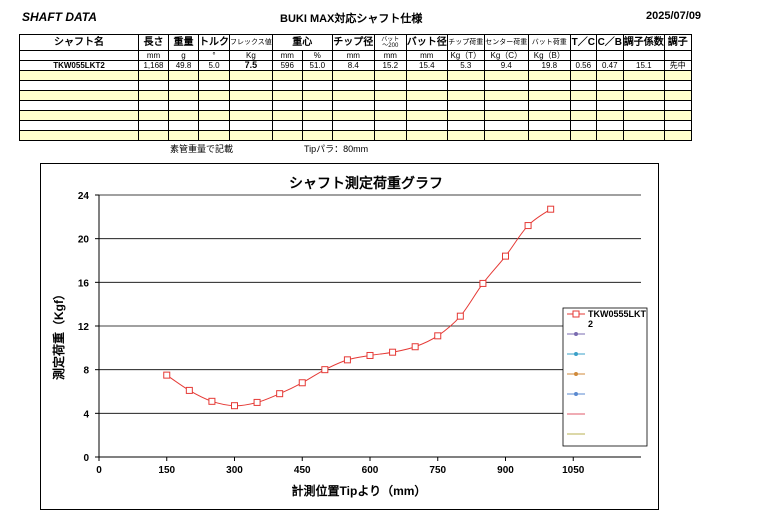 The image size is (768, 522). Describe the element at coordinates (465, 65) in the screenshot. I see `table-cell: 5.3` at that location.